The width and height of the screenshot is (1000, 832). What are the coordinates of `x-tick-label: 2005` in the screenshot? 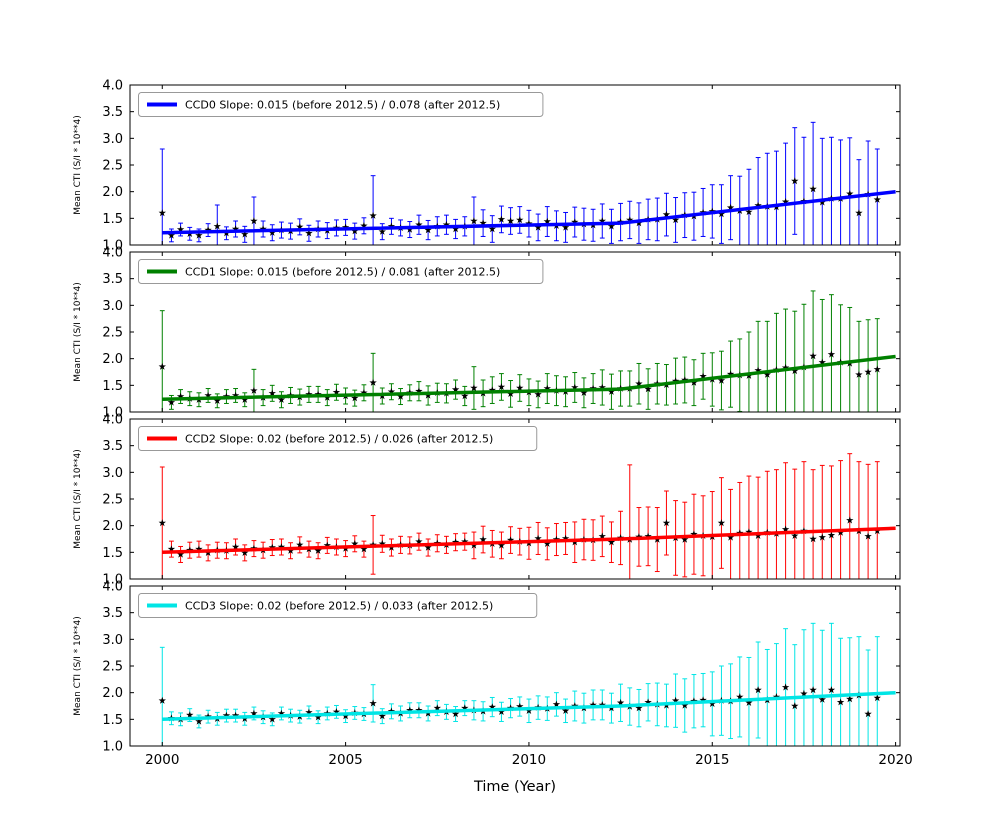 It's located at (345, 760).